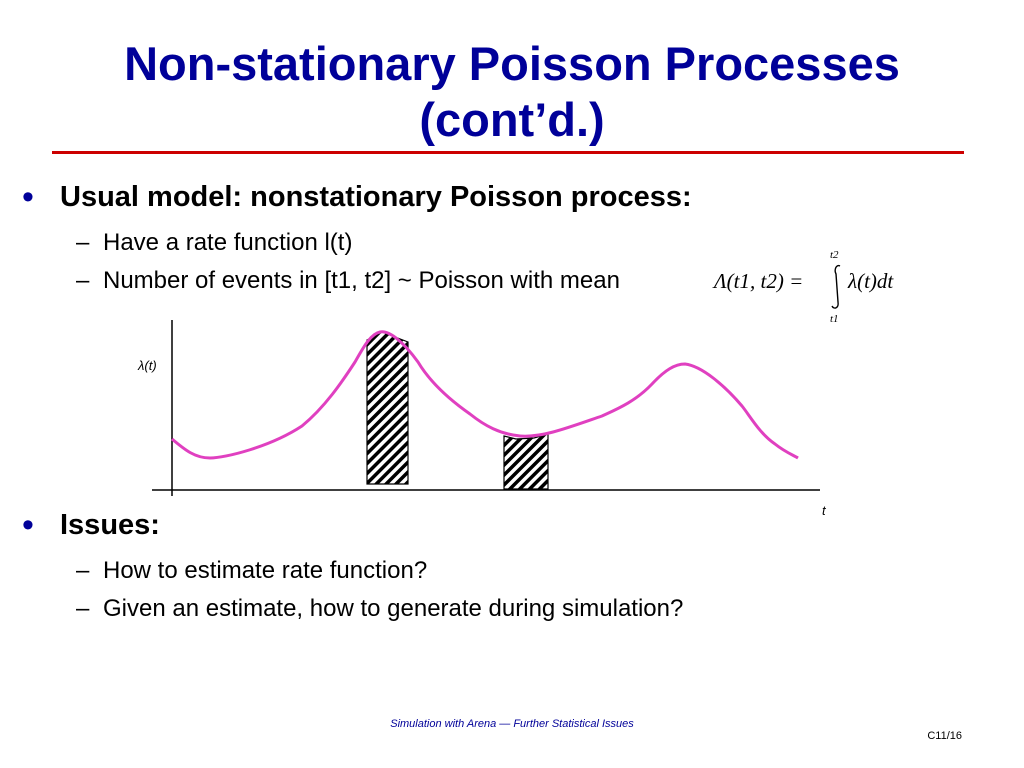  What do you see at coordinates (147, 365) in the screenshot?
I see `y-axis-label: λ(t)` at bounding box center [147, 365].